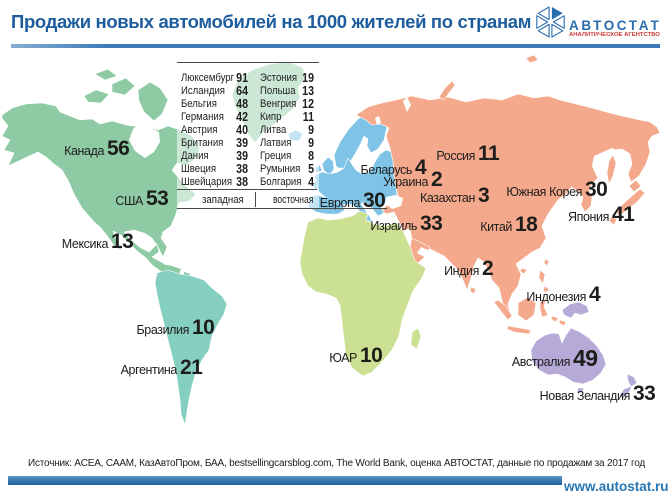 The image size is (670, 500). What do you see at coordinates (588, 217) in the screenshot?
I see `svg-text: Япония` at bounding box center [588, 217].